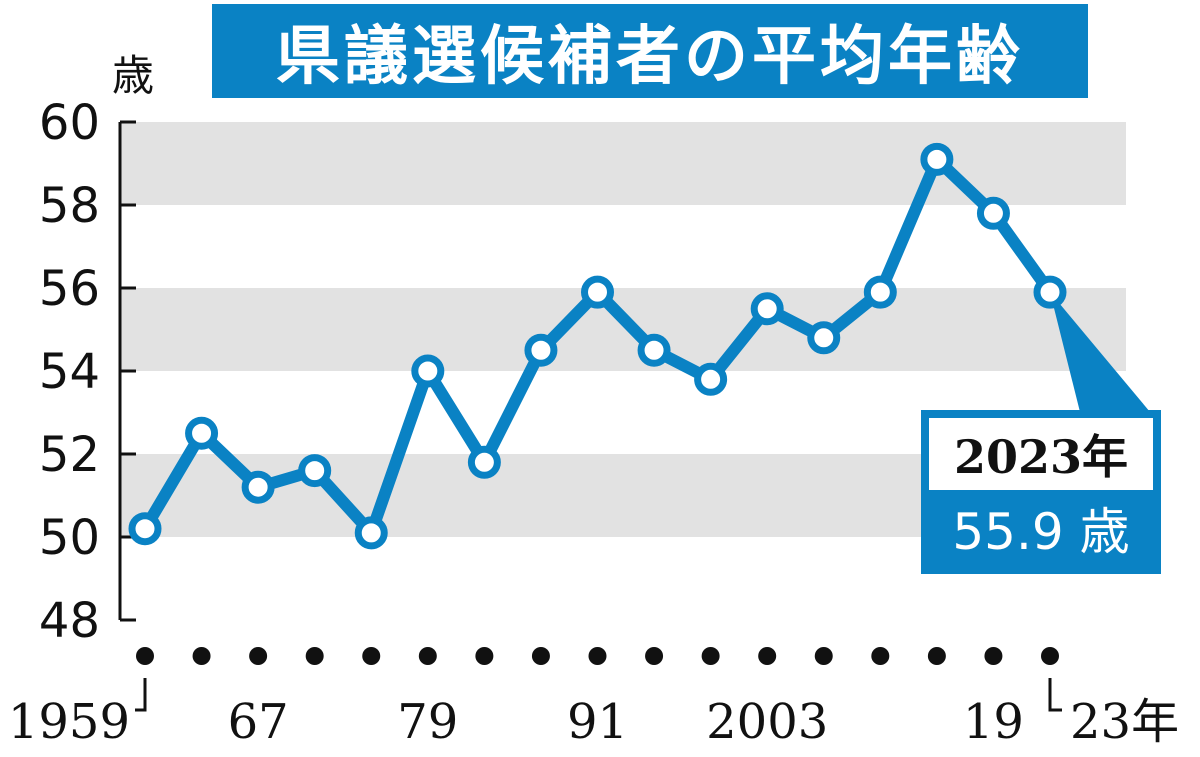  What do you see at coordinates (69, 123) in the screenshot?
I see `y-tick-label: 60` at bounding box center [69, 123].